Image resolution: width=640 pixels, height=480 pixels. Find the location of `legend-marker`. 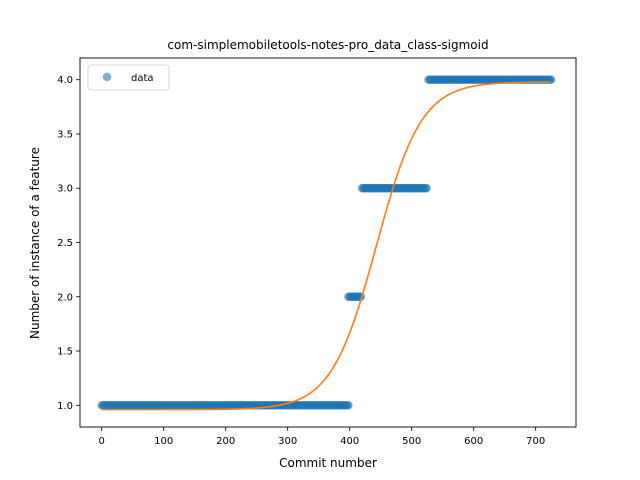

legend-marker is located at coordinates (107, 77).